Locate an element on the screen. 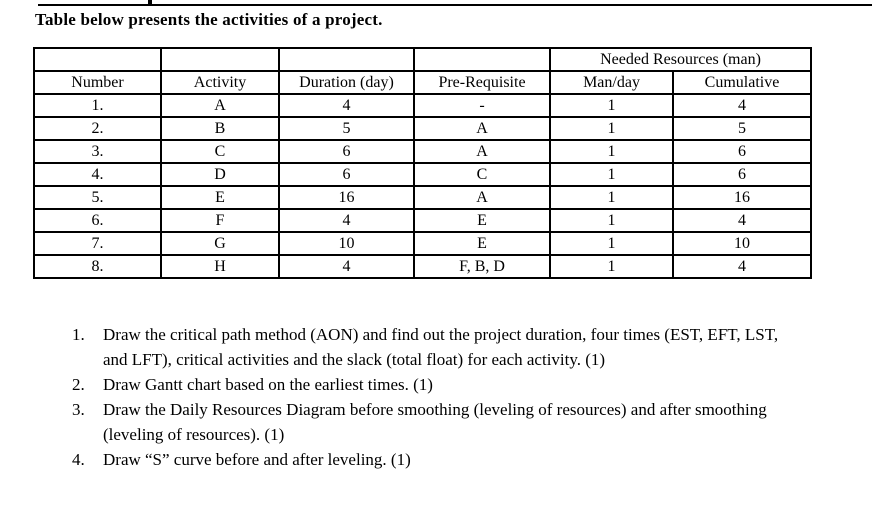 Image resolution: width=878 pixels, height=513 pixels. table-cell-cumulative: 10 is located at coordinates (742, 243).